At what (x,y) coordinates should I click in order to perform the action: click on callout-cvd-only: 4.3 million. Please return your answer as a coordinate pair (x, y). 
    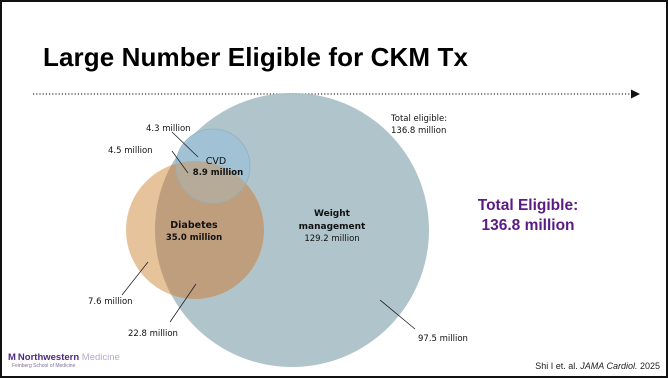
    Looking at the image, I should click on (168, 129).